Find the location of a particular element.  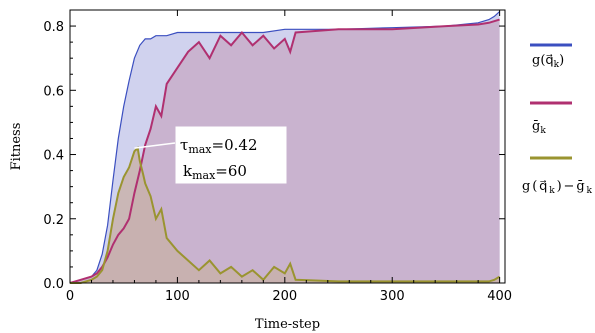

y-tick-label: 0.4 is located at coordinates (53, 156).